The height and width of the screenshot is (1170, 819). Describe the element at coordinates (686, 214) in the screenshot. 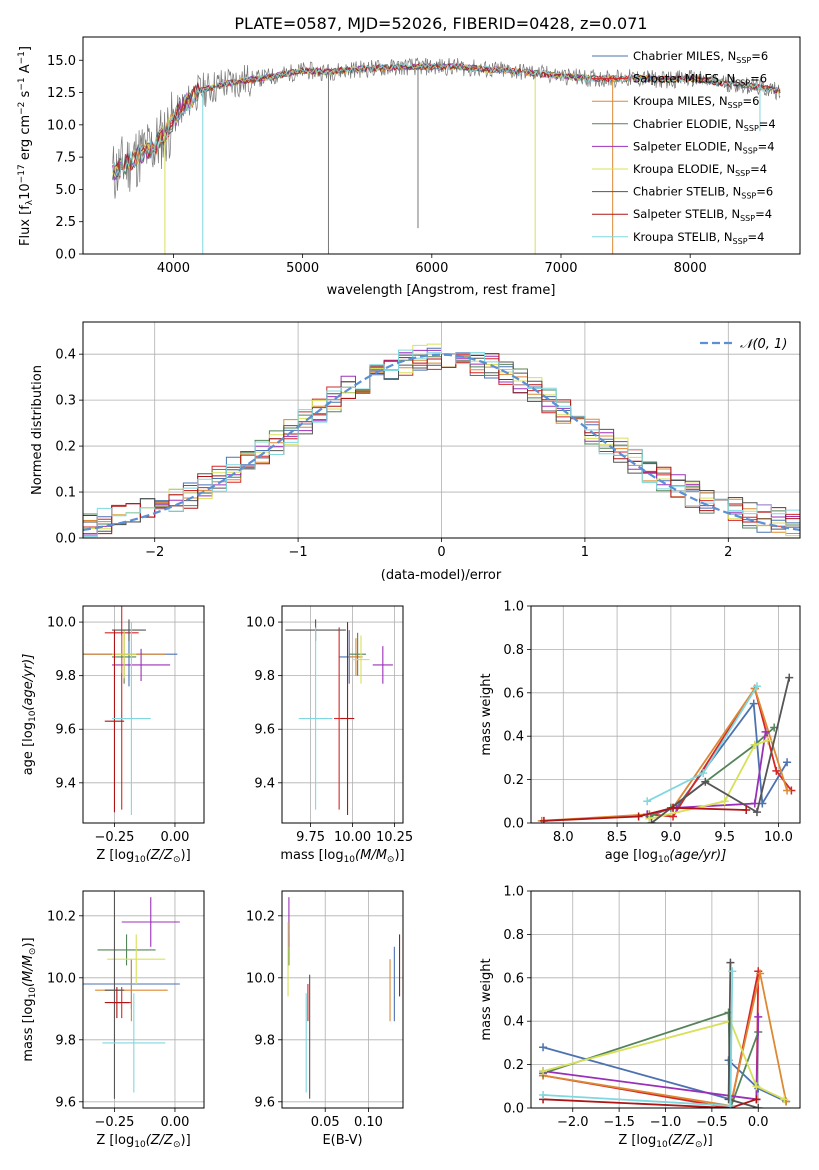

I see `legend-text: Salpeter STELIB, N` at that location.